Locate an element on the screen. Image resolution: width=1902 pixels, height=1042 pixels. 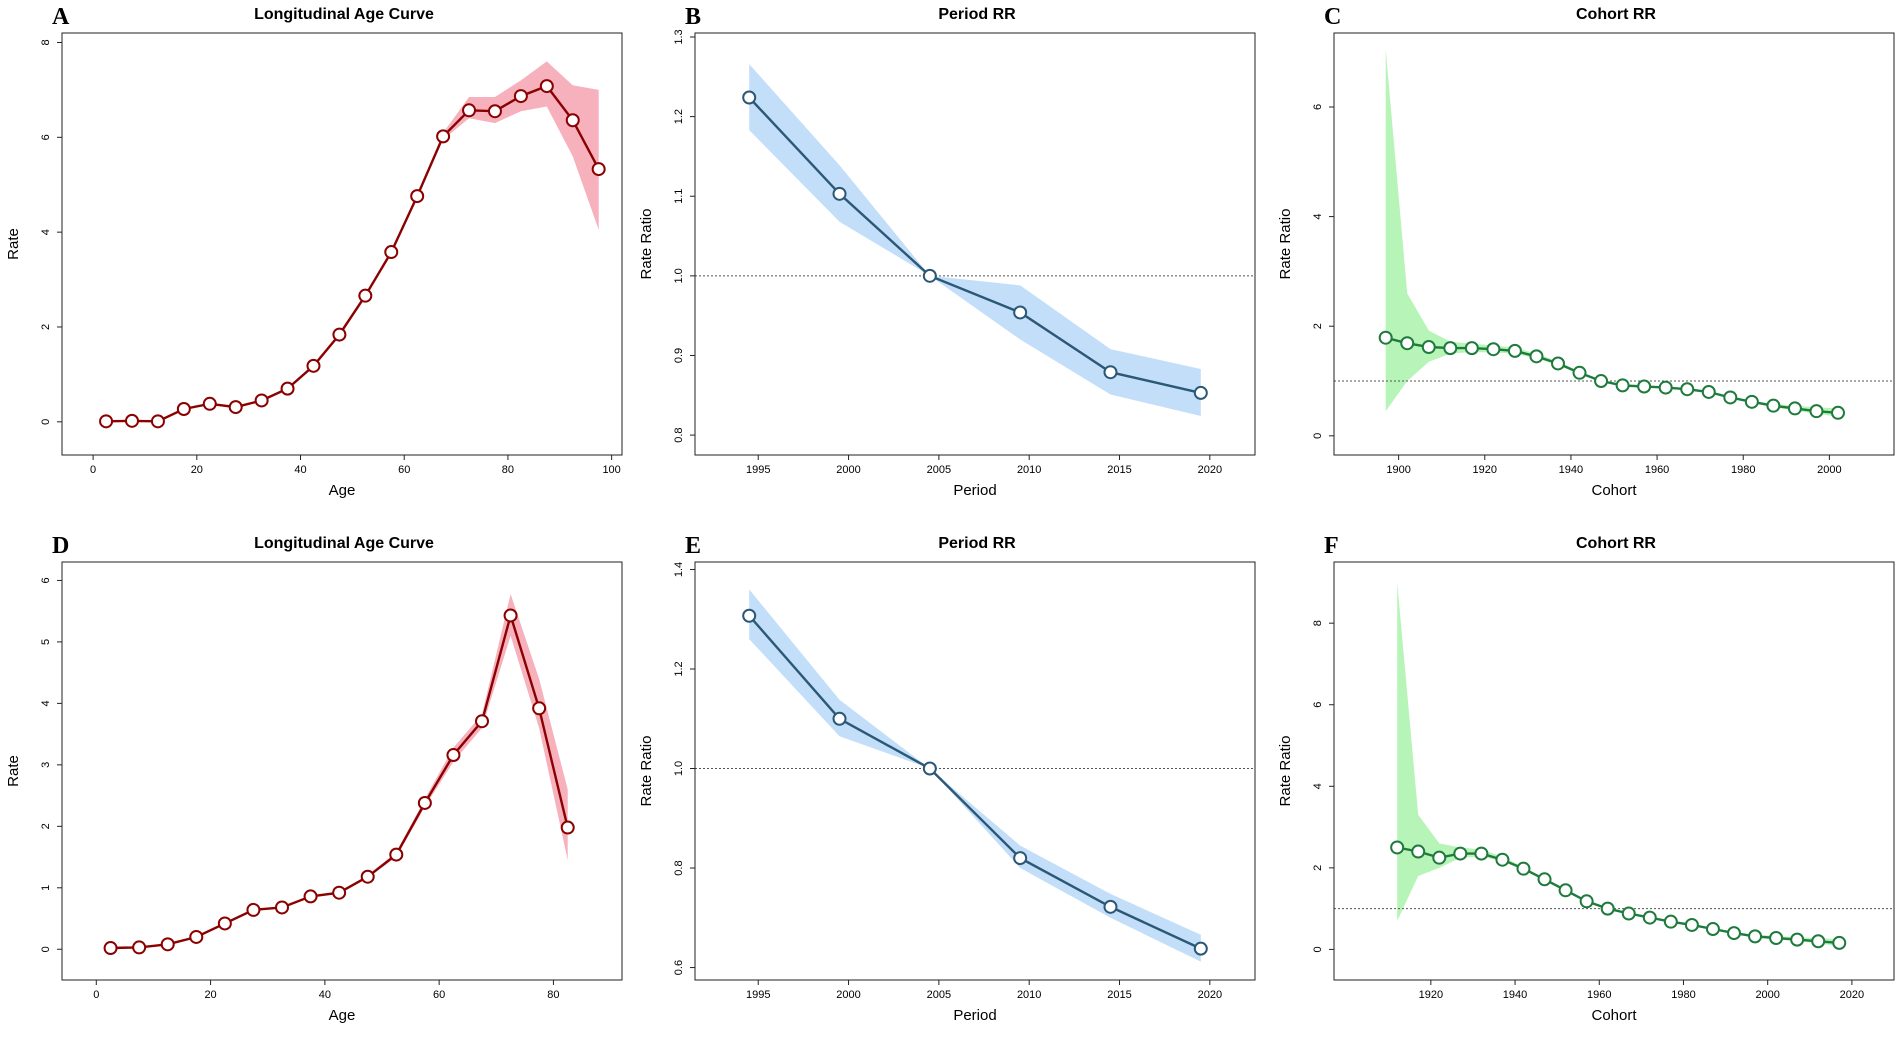
y-tick-label: 3 is located at coordinates (46, 765).